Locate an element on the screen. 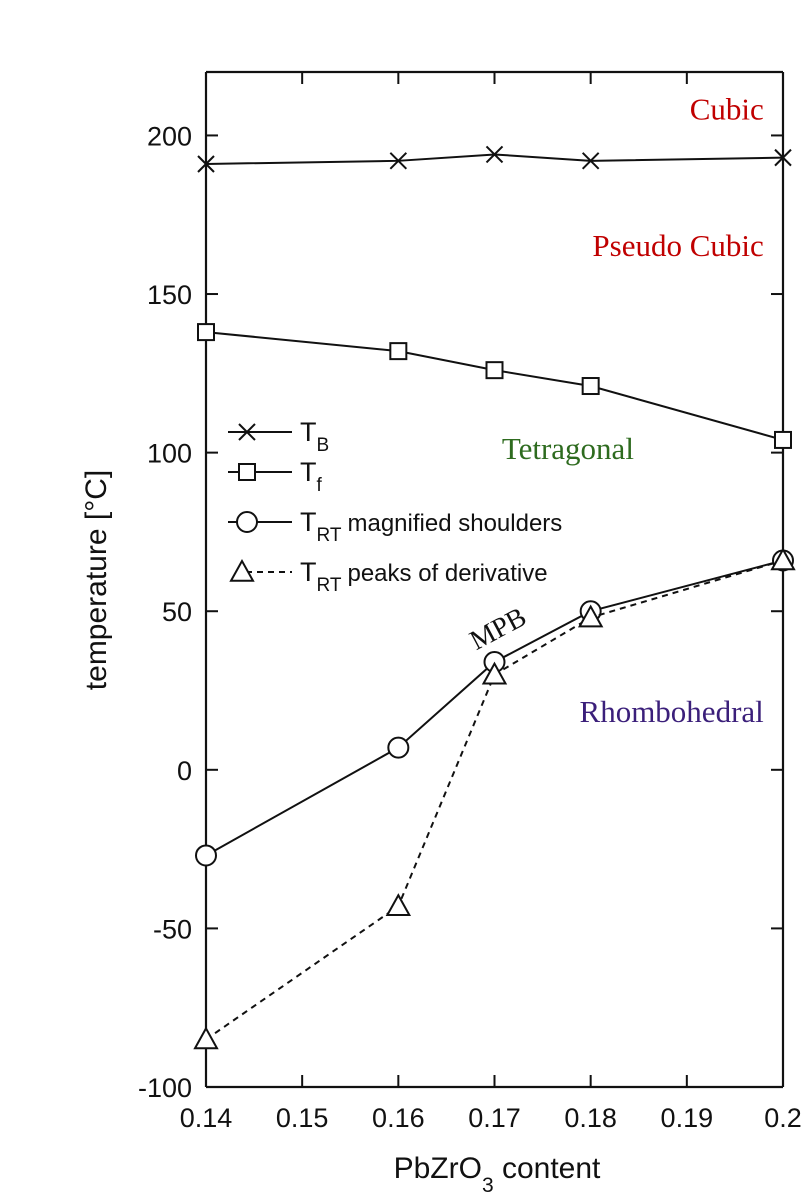 This screenshot has height=1197, width=811. legend-marker-triangle is located at coordinates (242, 570).